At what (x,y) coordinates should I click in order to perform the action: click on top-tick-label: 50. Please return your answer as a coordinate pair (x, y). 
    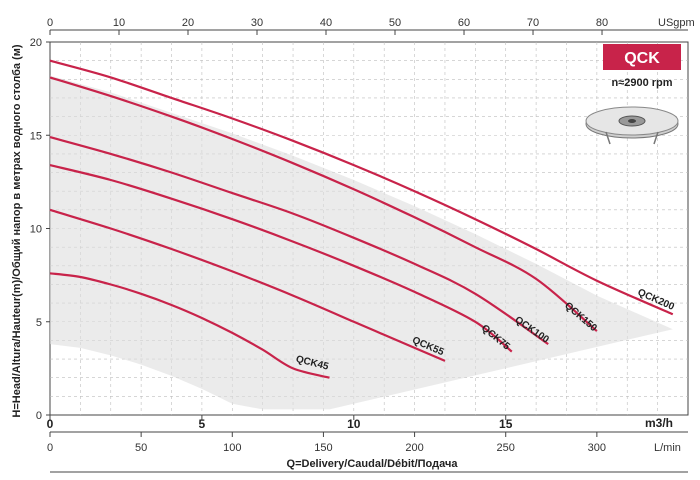
    Looking at the image, I should click on (395, 23).